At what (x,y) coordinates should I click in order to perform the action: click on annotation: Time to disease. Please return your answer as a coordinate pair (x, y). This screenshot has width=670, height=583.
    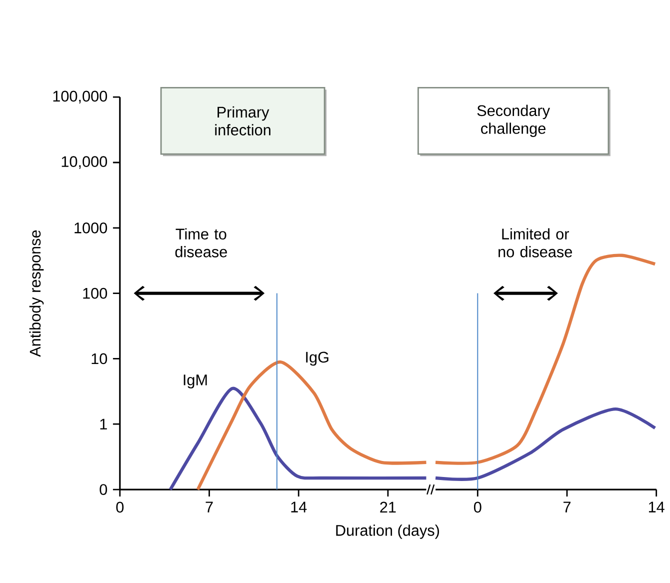
    Looking at the image, I should click on (201, 243).